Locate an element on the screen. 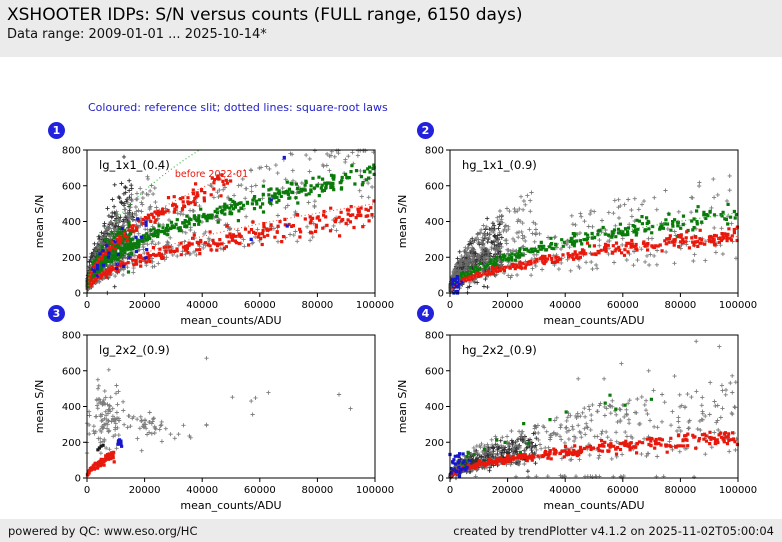 This screenshot has width=782, height=542. svg-text: hg_1x1_(0.9) is located at coordinates (499, 165).